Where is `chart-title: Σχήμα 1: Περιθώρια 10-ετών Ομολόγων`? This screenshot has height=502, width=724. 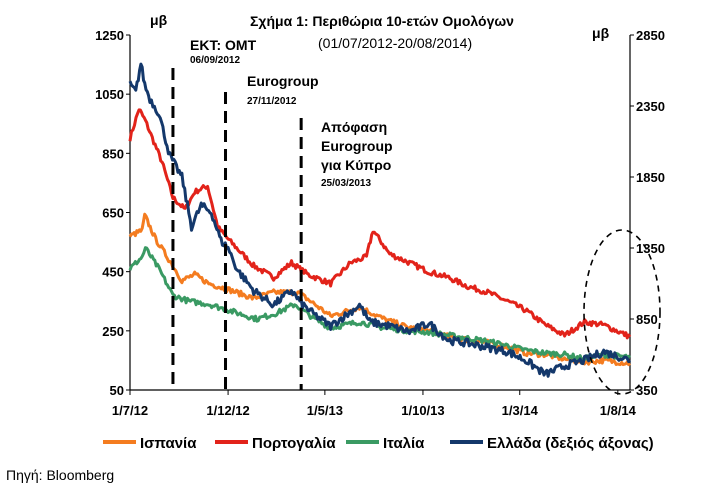 chart-title: Σχήμα 1: Περιθώρια 10-ετών Ομολόγων is located at coordinates (382, 21).